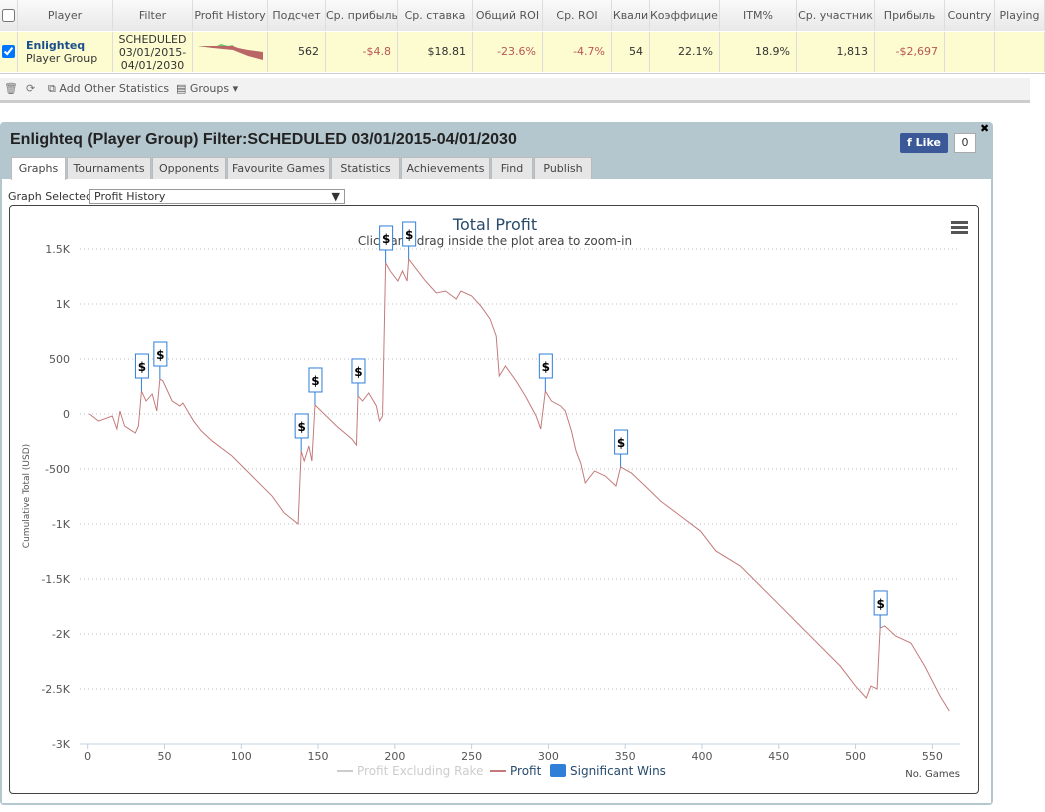 The width and height of the screenshot is (1045, 812). I want to click on stat-cell: -$4.8, so click(362, 52).